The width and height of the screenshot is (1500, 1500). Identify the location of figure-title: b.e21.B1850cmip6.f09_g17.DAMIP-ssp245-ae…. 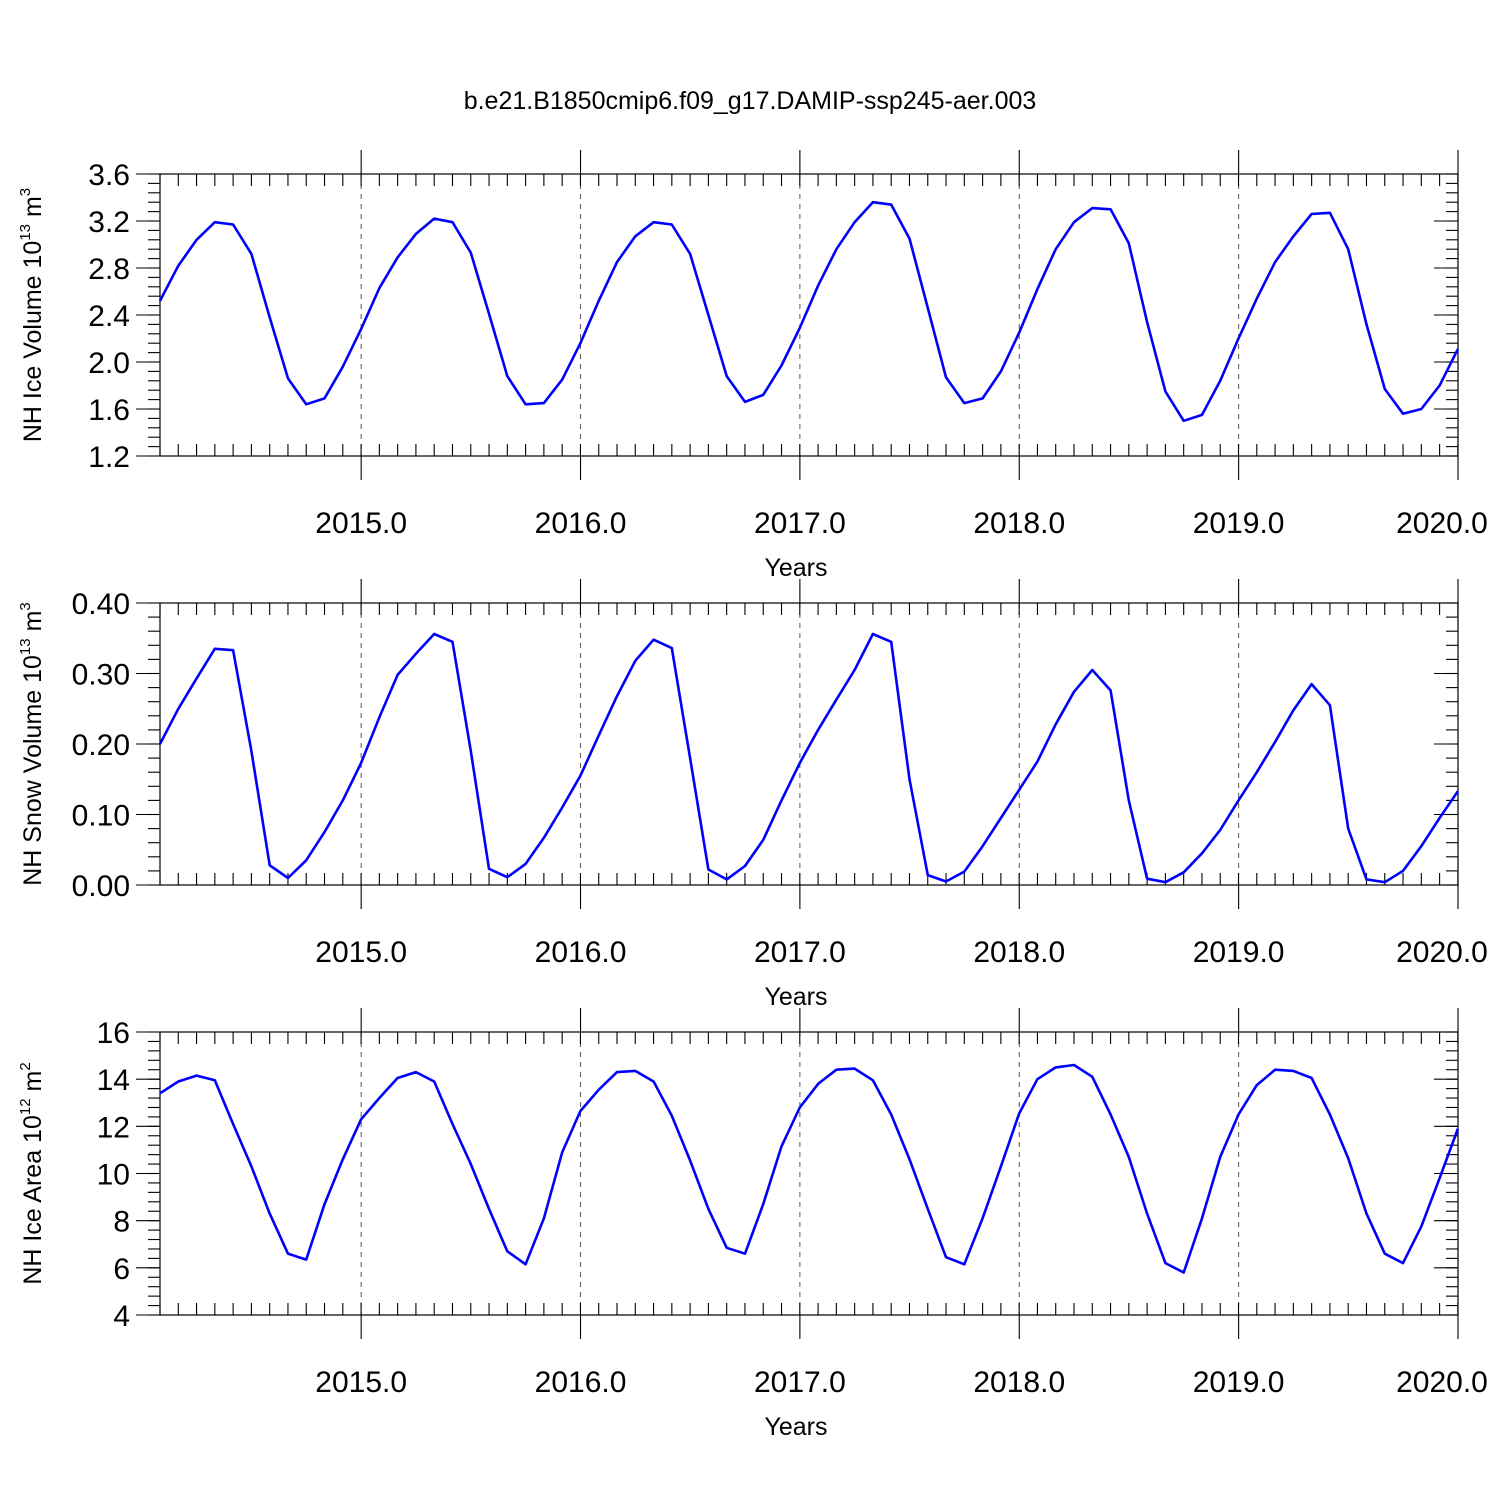
(750, 101).